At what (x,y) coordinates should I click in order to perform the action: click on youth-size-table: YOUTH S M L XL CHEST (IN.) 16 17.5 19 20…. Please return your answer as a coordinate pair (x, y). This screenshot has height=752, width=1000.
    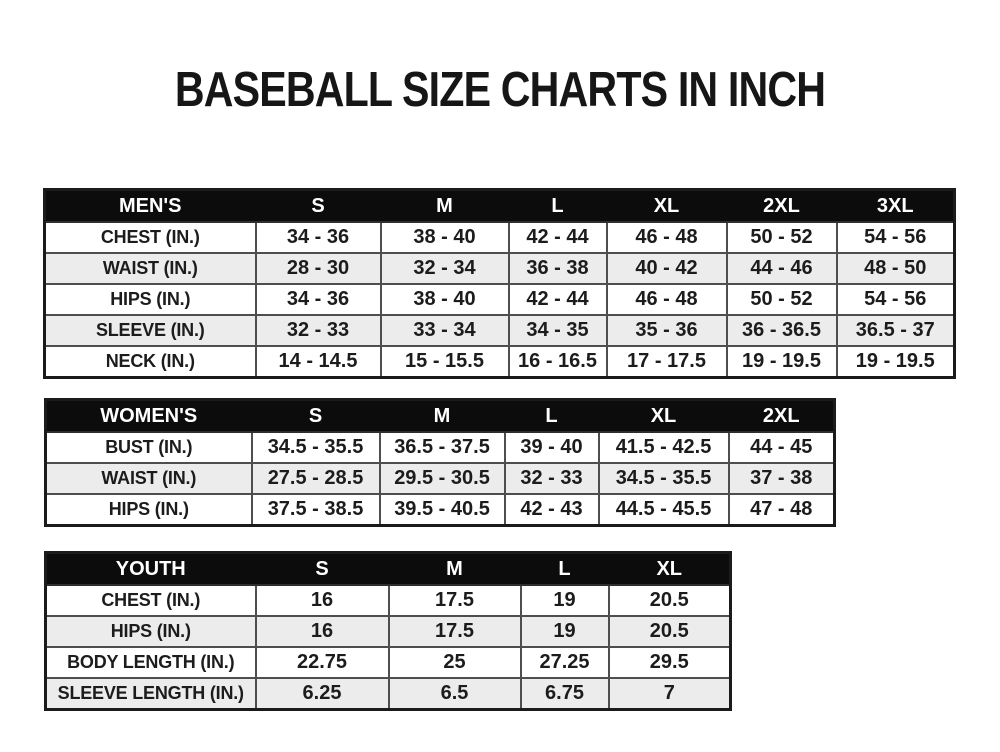
    Looking at the image, I should click on (388, 631).